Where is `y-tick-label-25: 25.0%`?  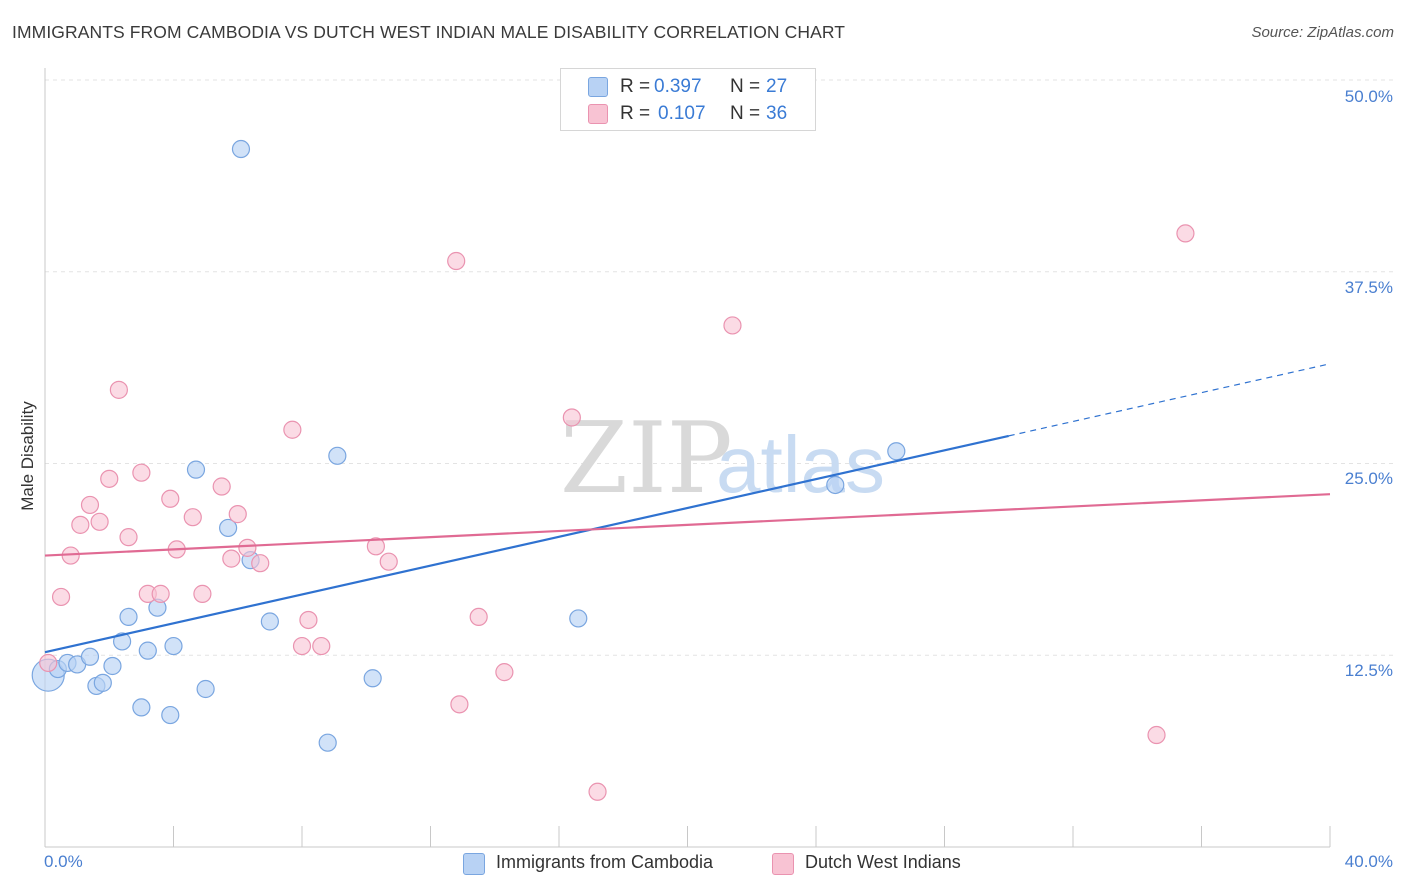 y-tick-label-25: 25.0% is located at coordinates (1368, 478).